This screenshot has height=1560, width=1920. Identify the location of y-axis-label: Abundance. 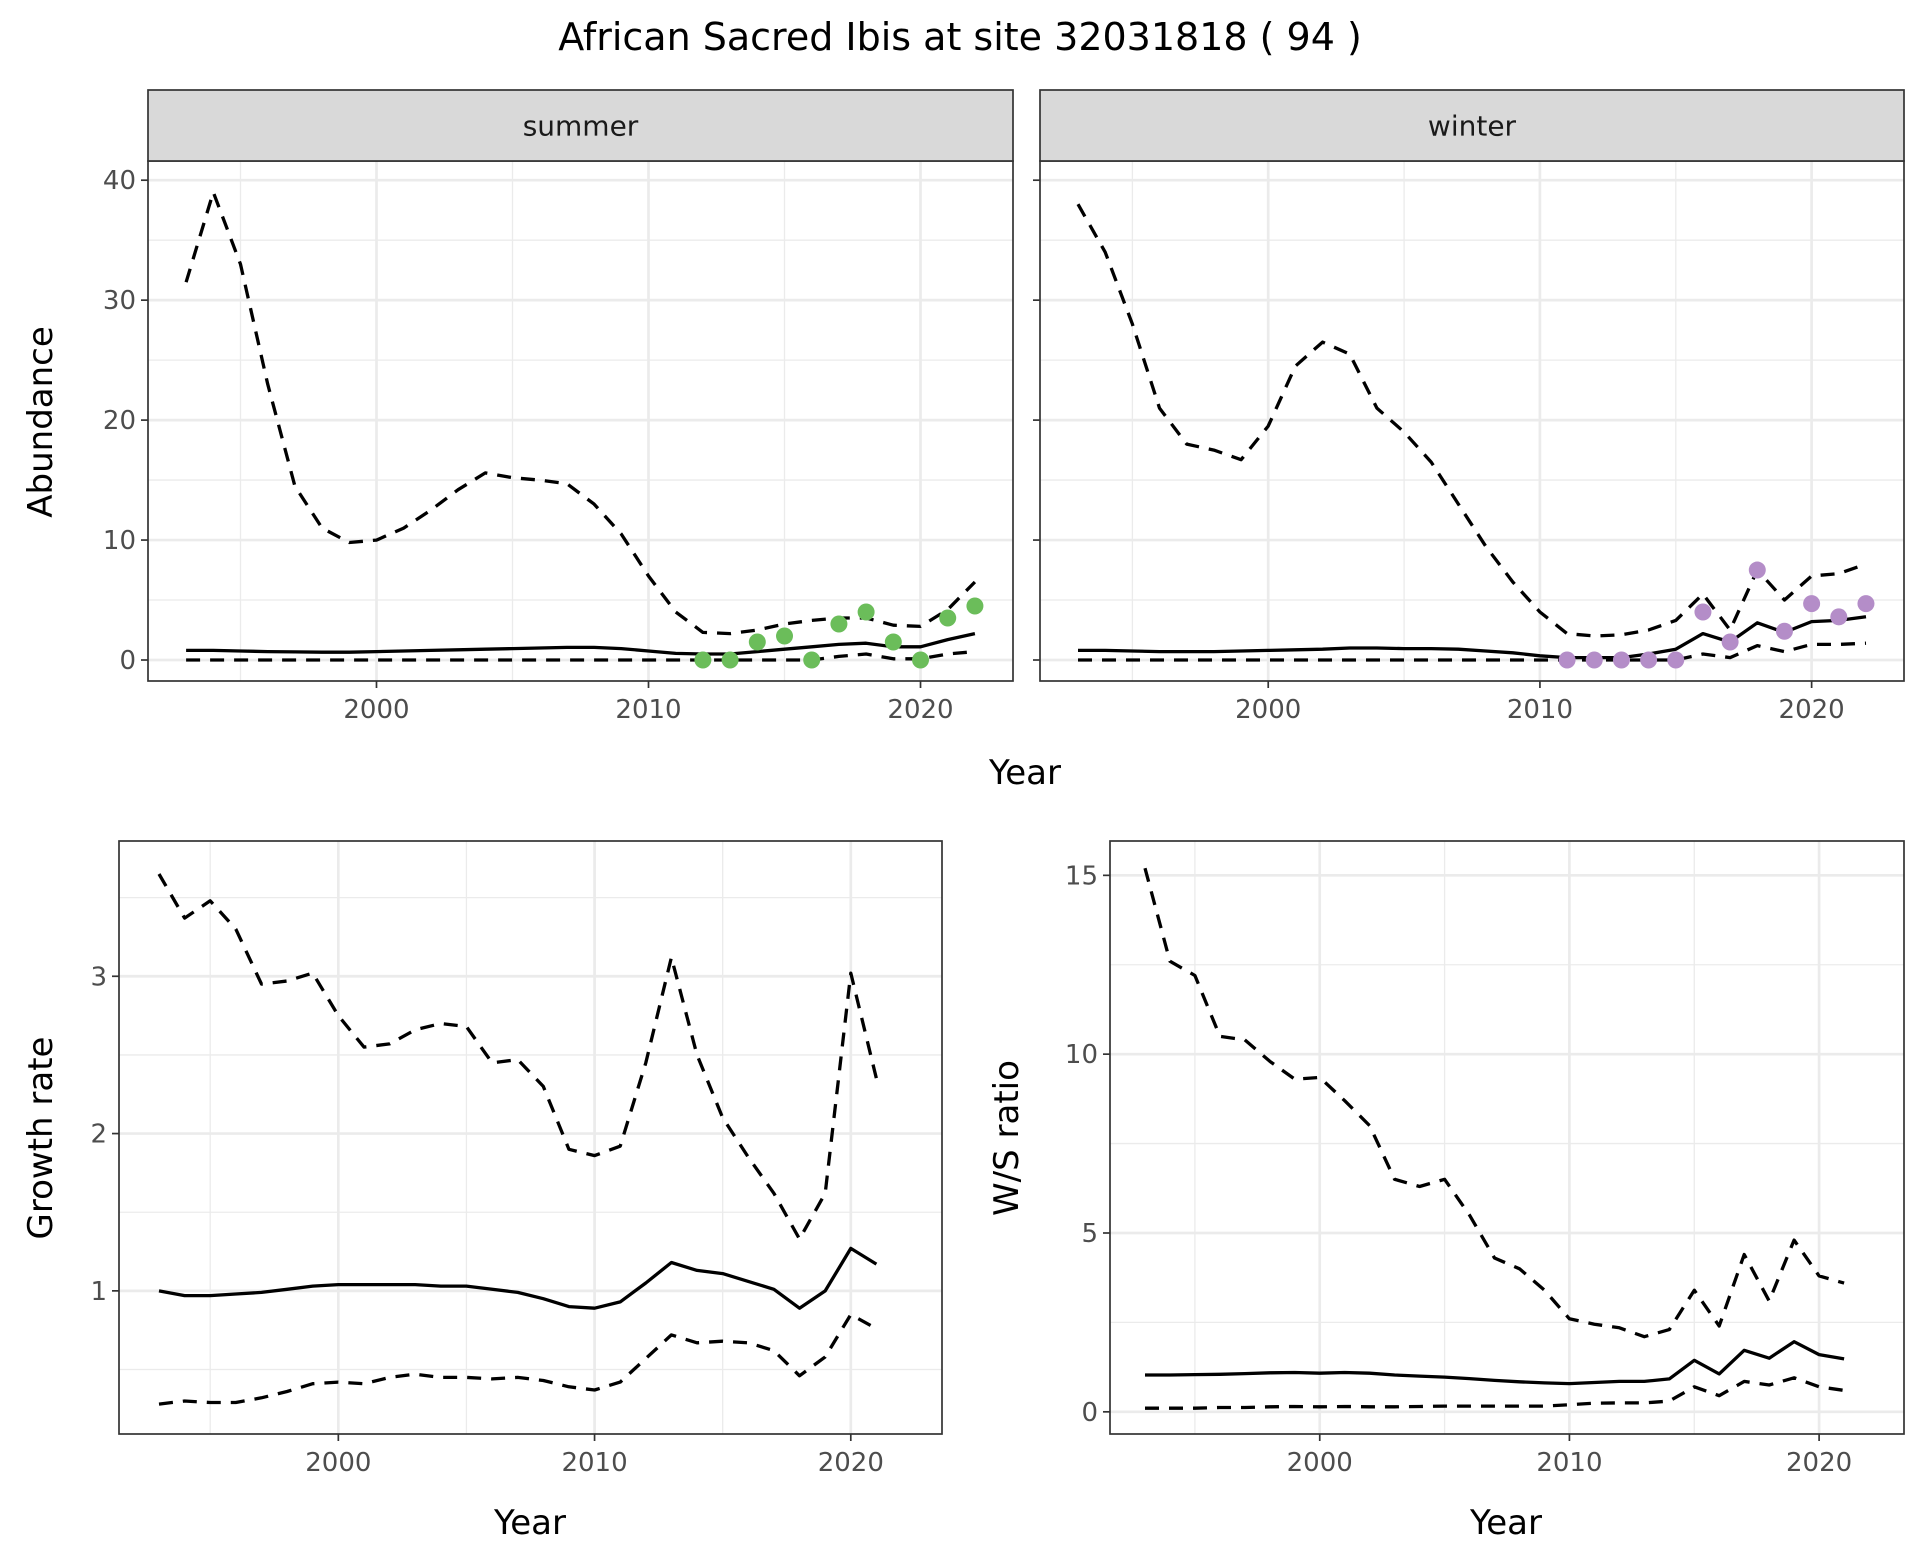
(41, 422).